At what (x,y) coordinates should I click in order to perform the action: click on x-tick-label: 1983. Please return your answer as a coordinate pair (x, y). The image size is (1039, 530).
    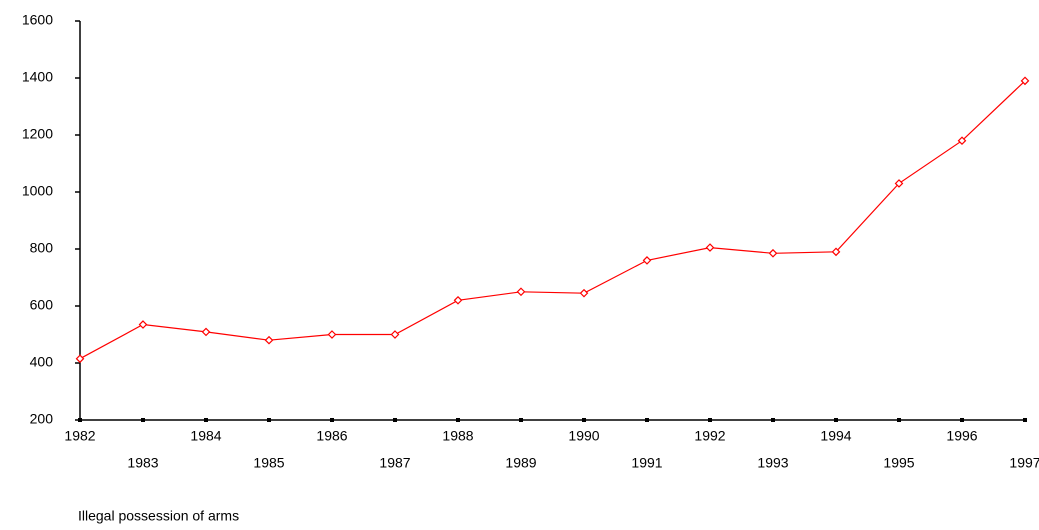
    Looking at the image, I should click on (142, 463).